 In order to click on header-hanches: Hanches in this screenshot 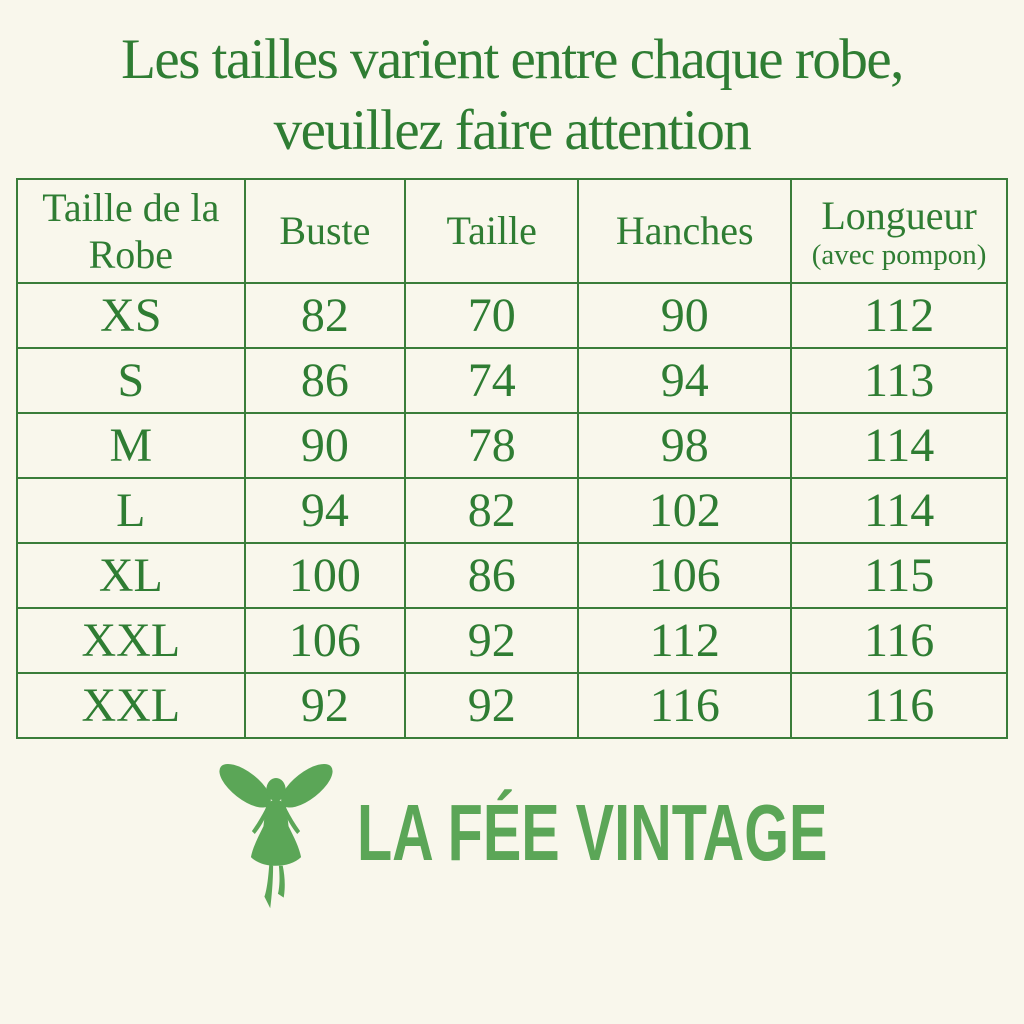, I will do `click(685, 231)`.